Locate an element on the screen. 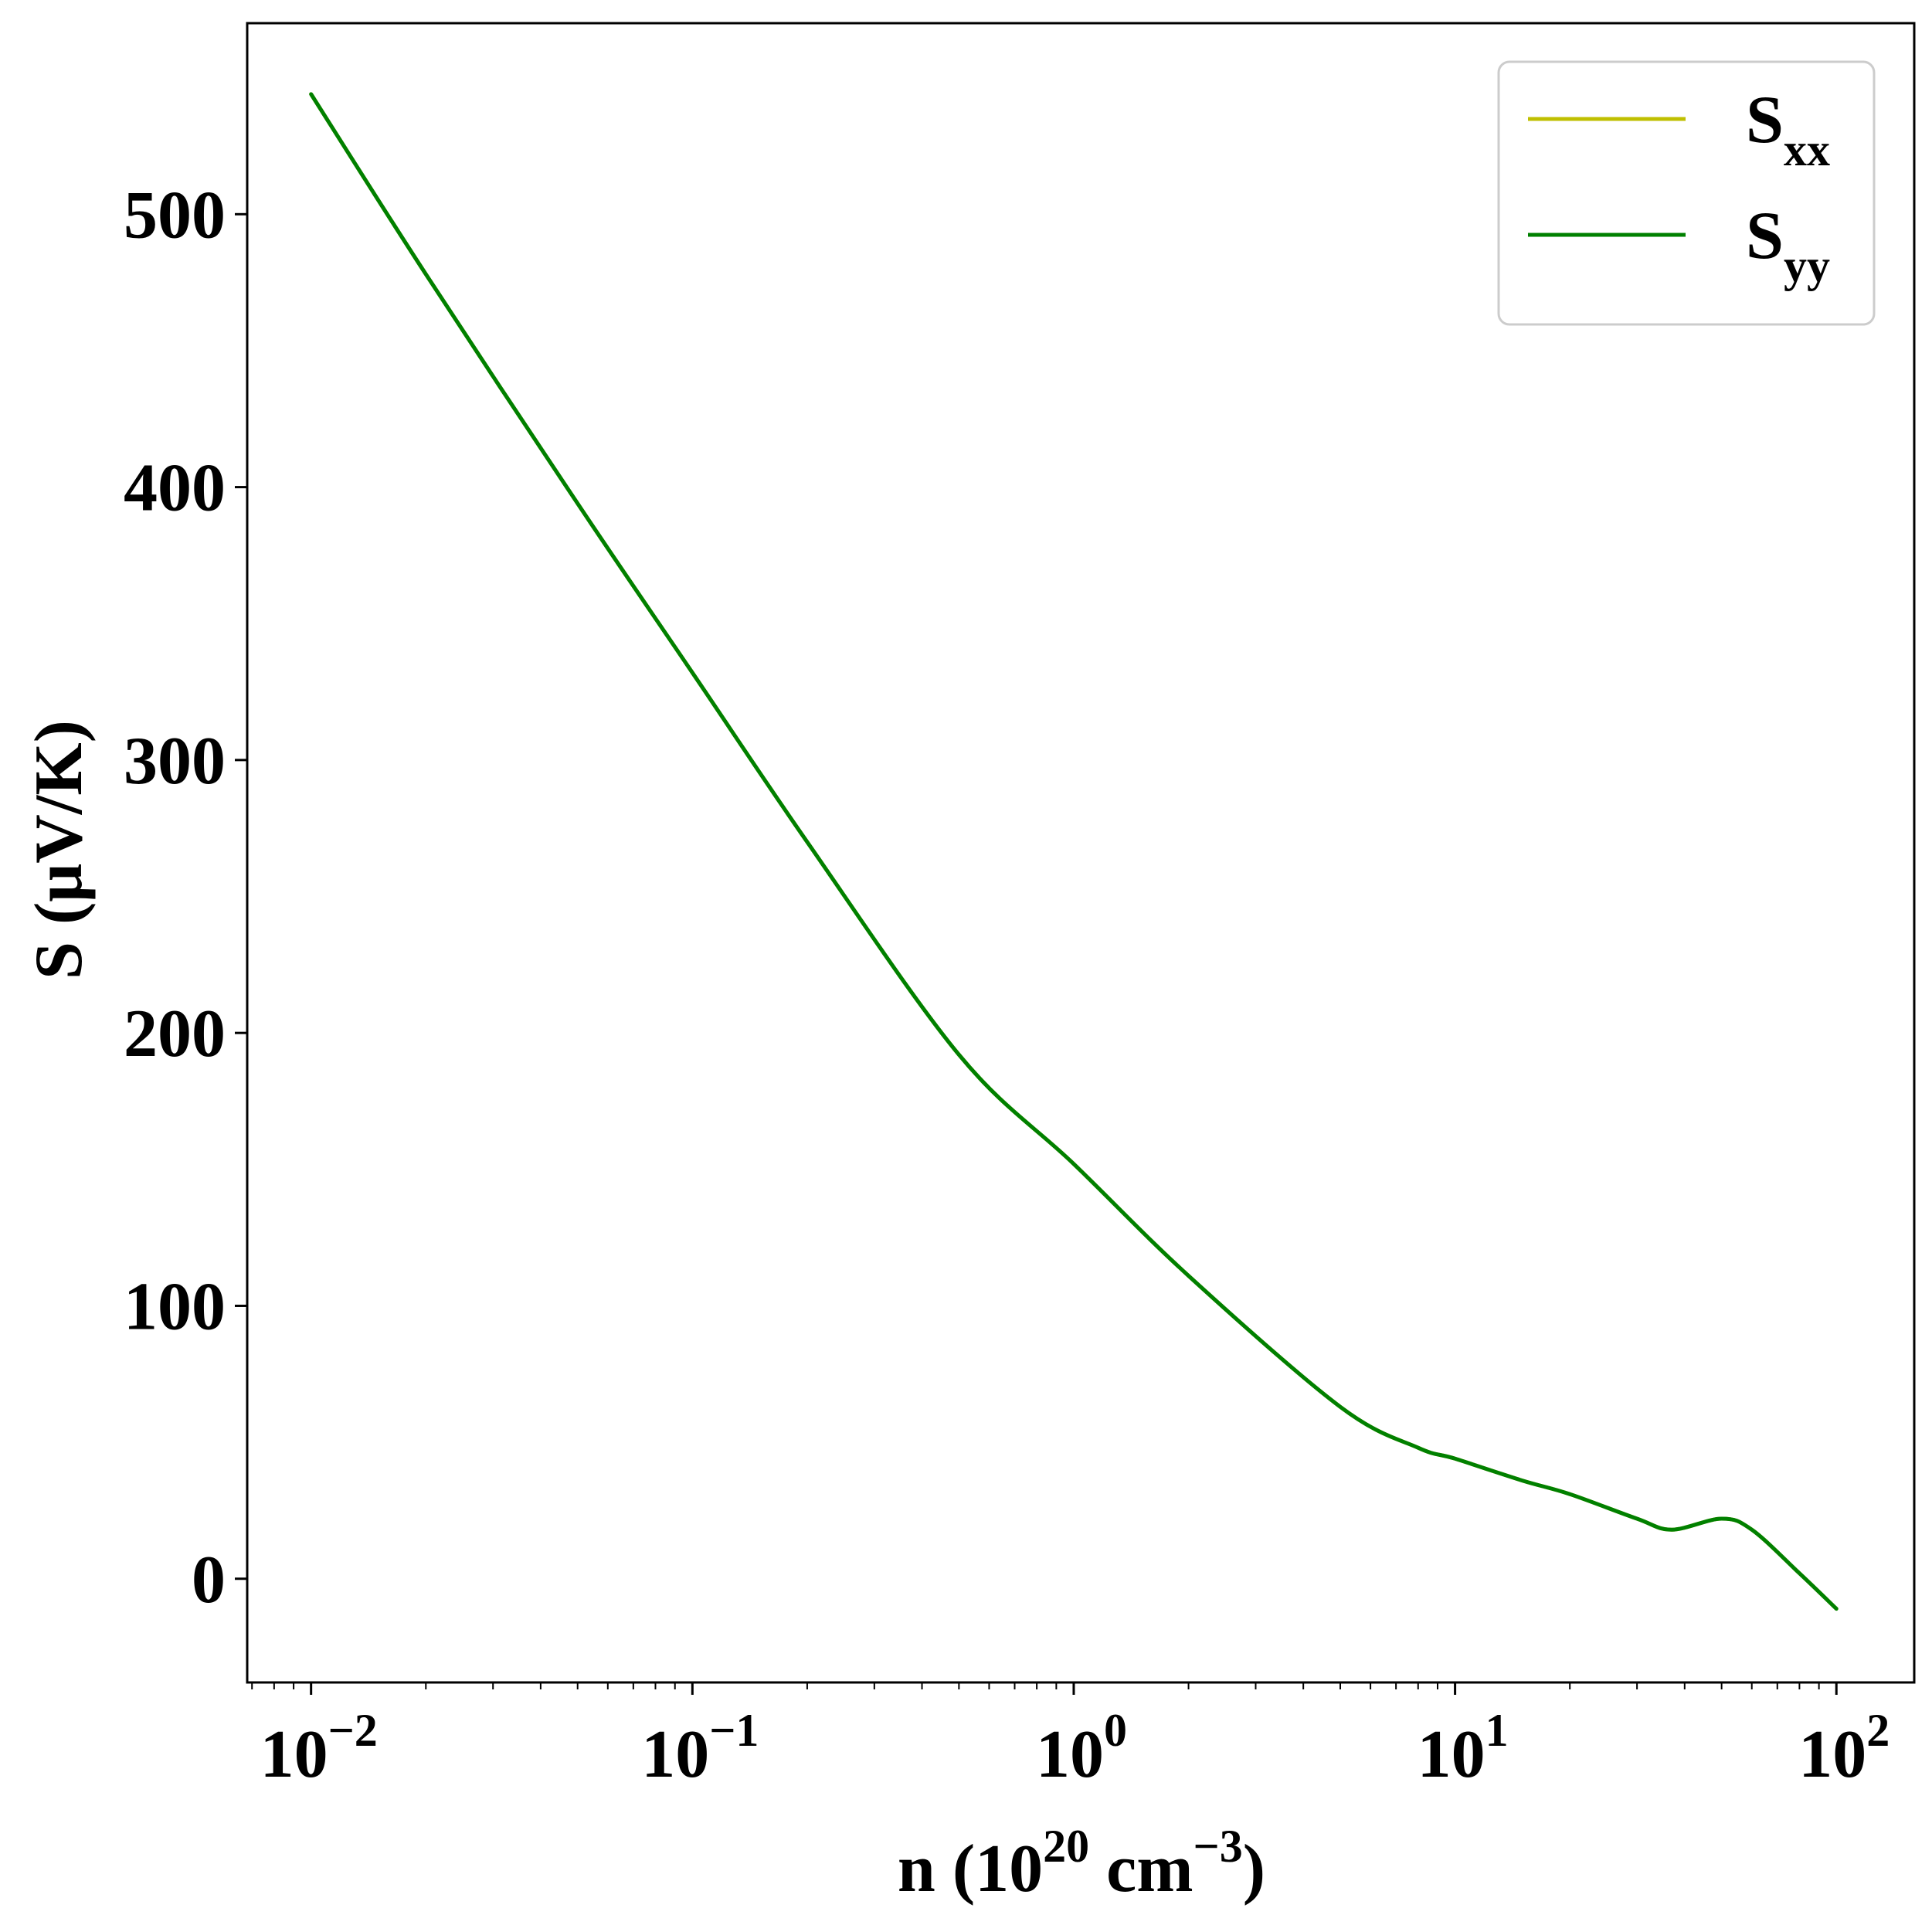 Image resolution: width=1932 pixels, height=1925 pixels. y-tick-label: 100 is located at coordinates (175, 1306).